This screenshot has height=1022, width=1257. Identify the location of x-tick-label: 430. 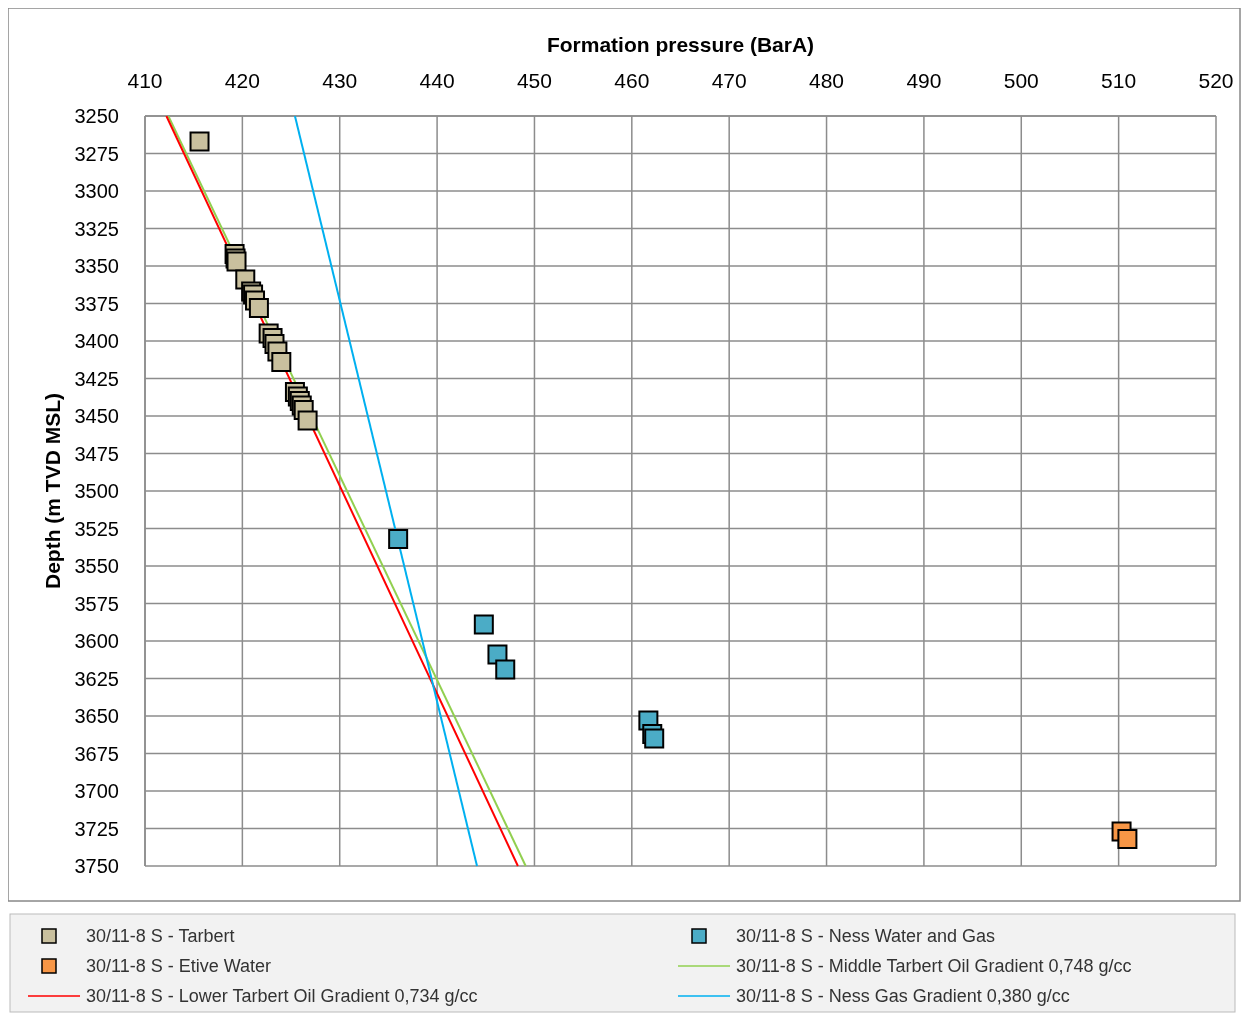
(340, 80).